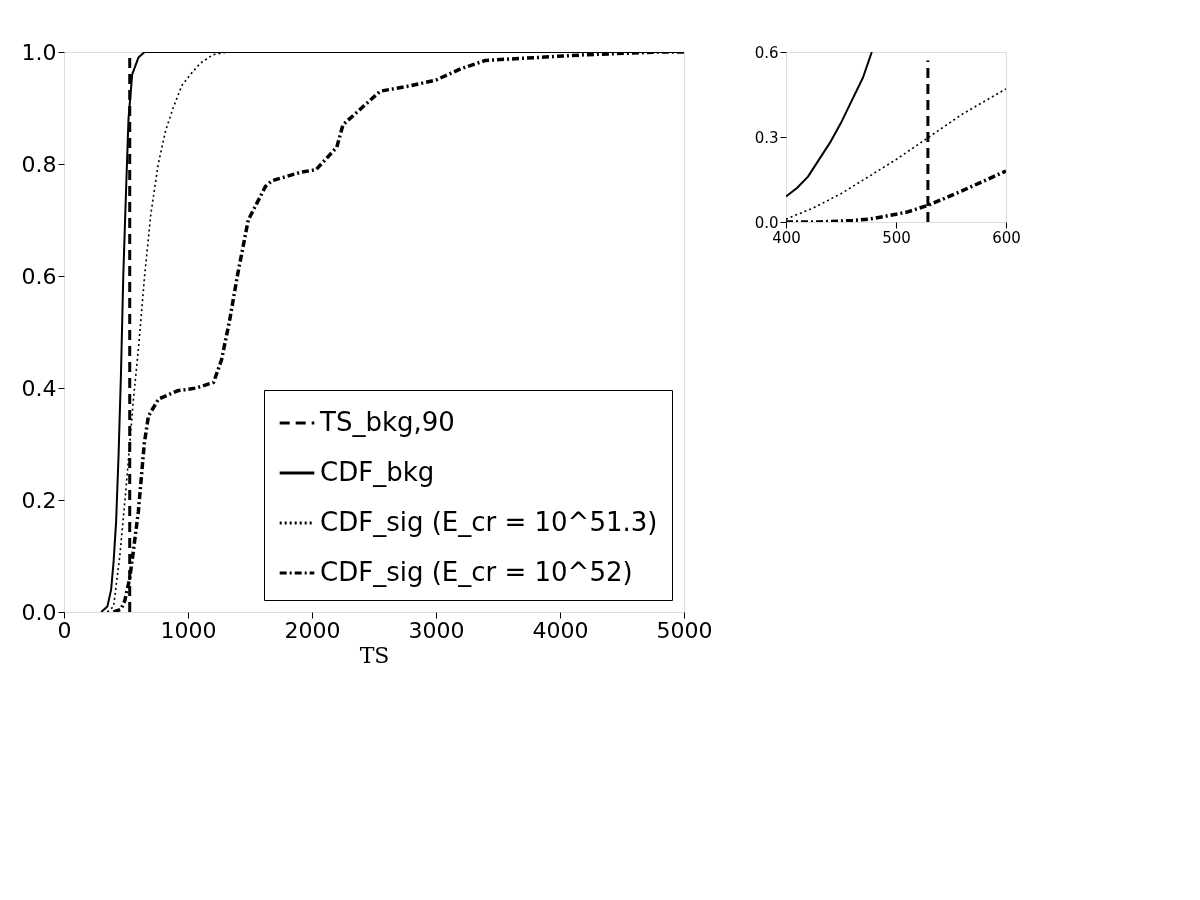 The image size is (1200, 900). I want to click on x-tick-label: 2000, so click(312, 630).